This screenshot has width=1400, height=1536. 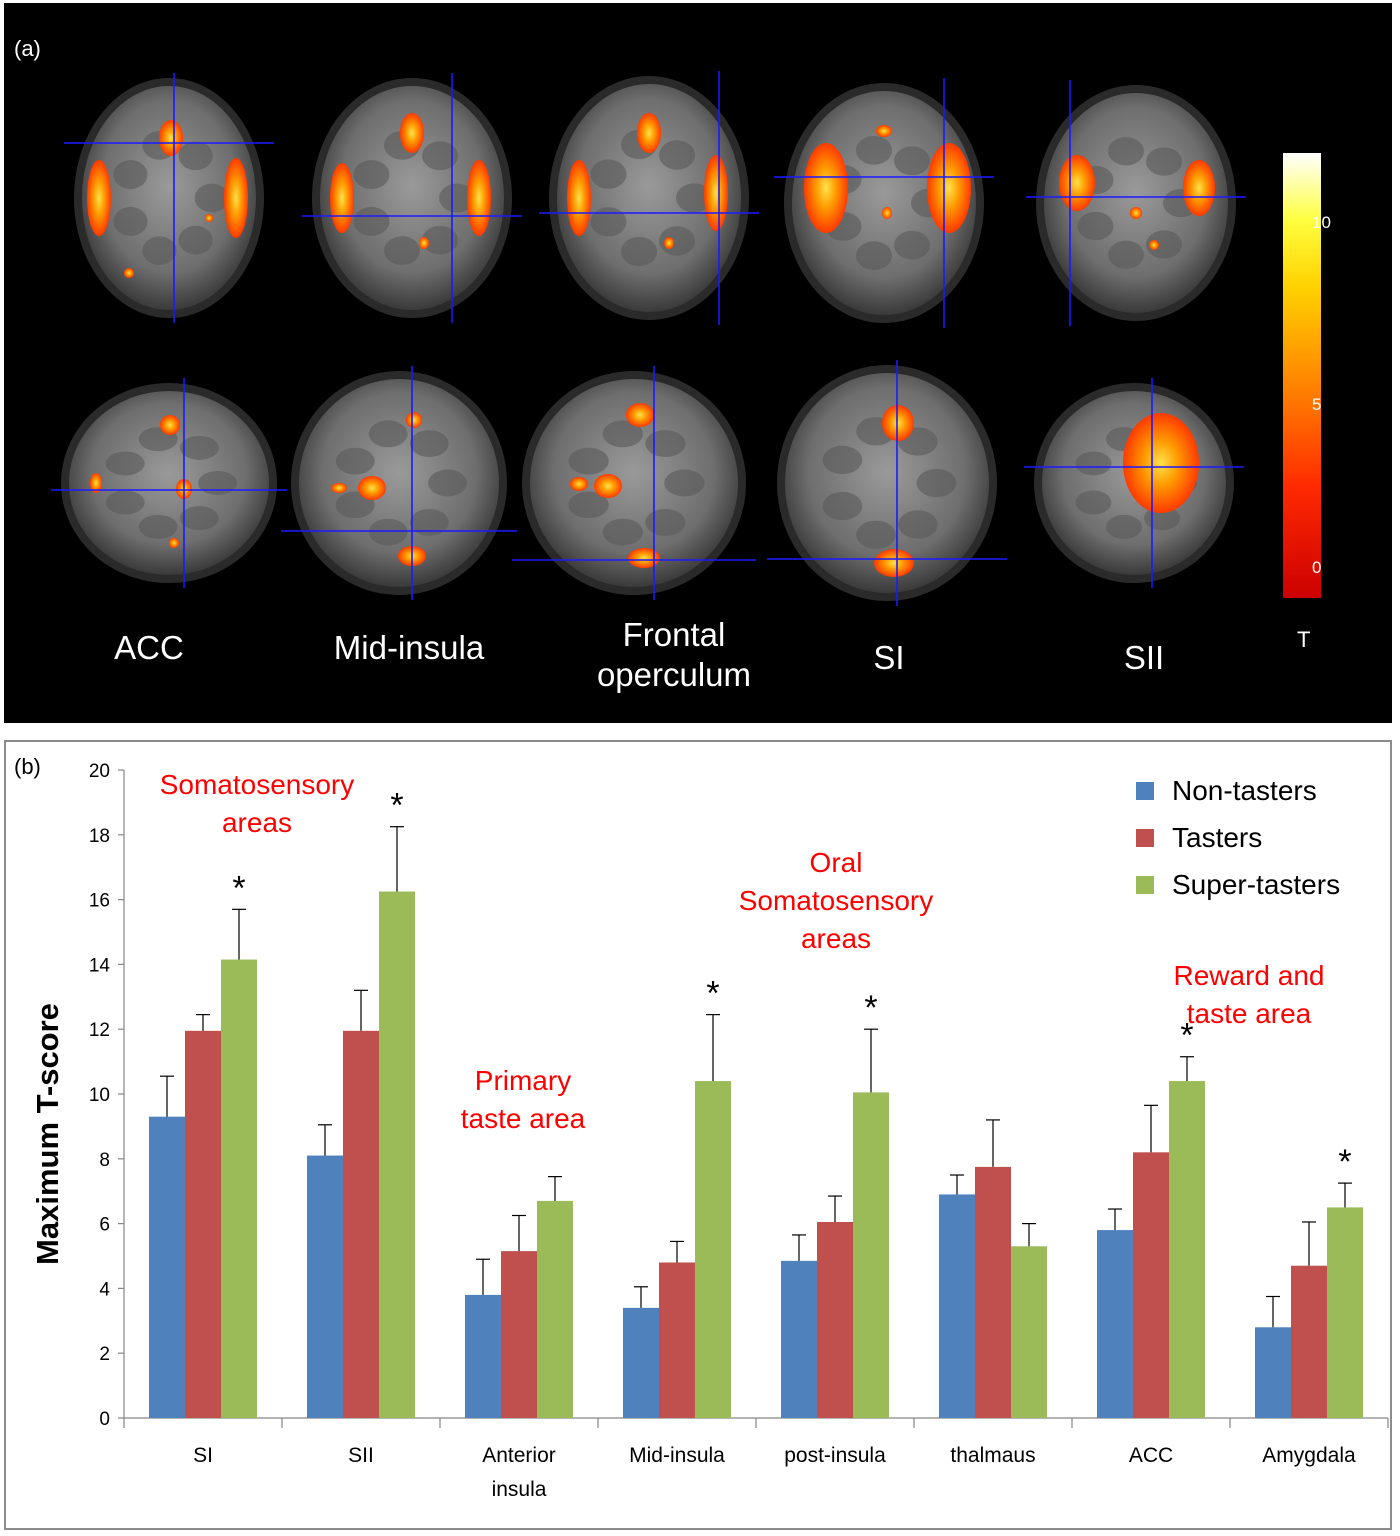 I want to click on y-tick-label: 14, so click(x=100, y=965).